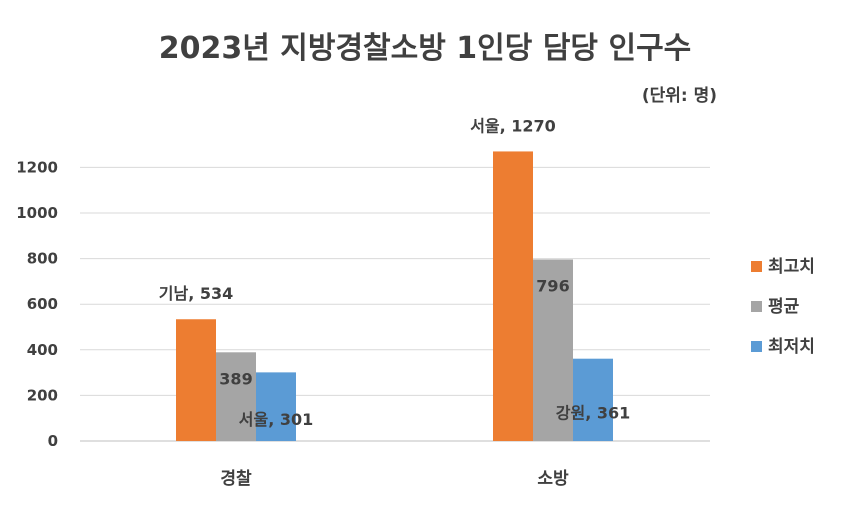 The width and height of the screenshot is (850, 507). I want to click on data-label: 서울, 1270, so click(513, 125).